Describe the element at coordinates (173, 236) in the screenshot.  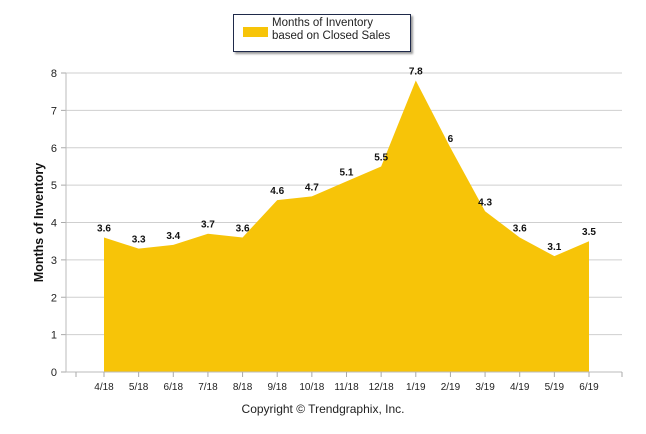
I see `data-label: 3.4` at that location.